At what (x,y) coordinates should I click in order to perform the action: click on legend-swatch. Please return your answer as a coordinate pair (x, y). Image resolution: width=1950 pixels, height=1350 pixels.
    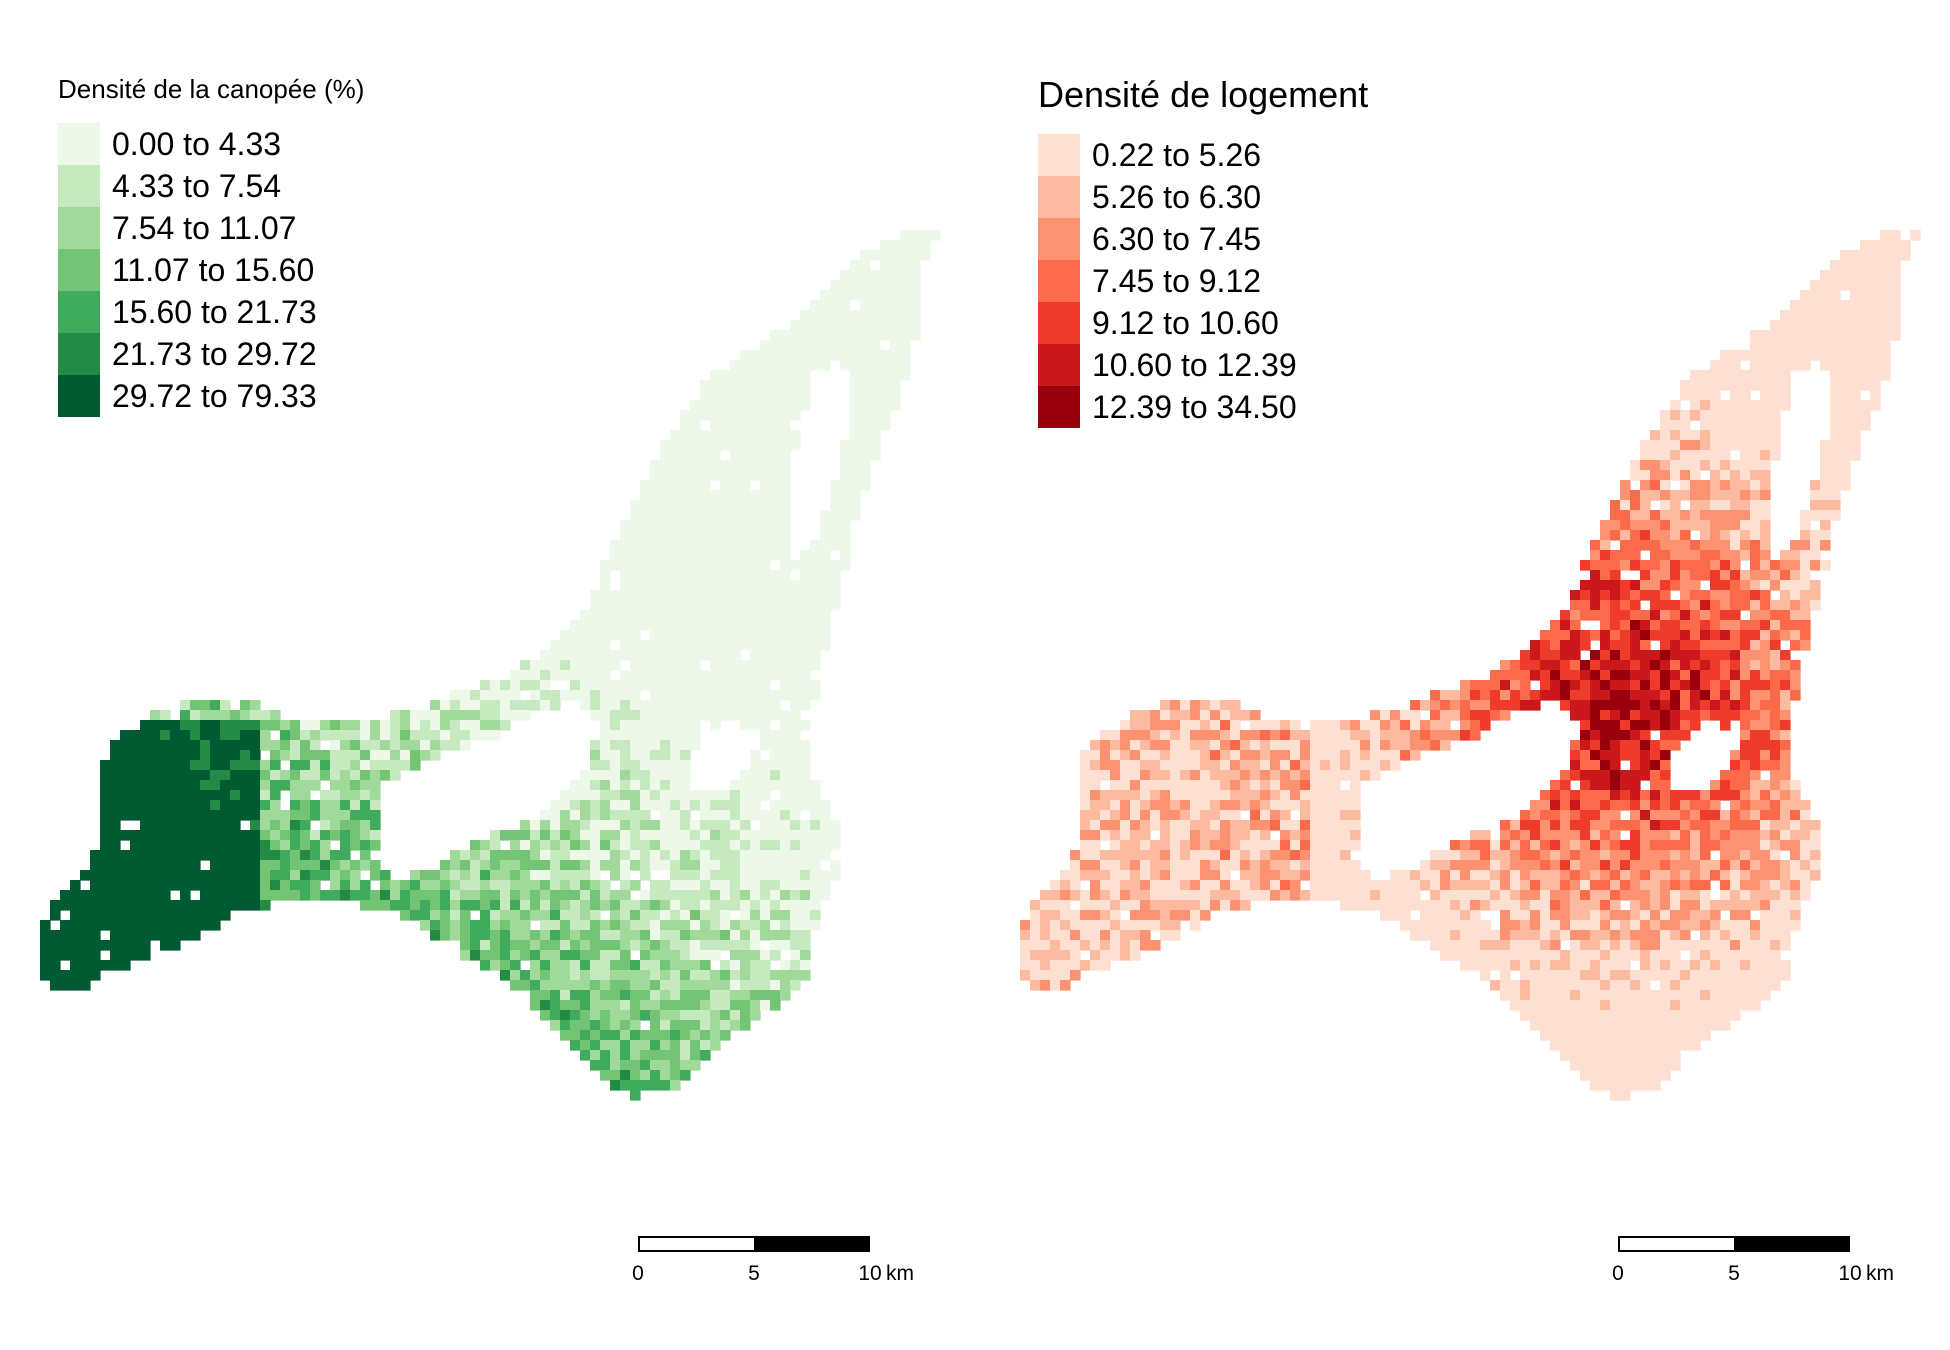
    Looking at the image, I should click on (79, 144).